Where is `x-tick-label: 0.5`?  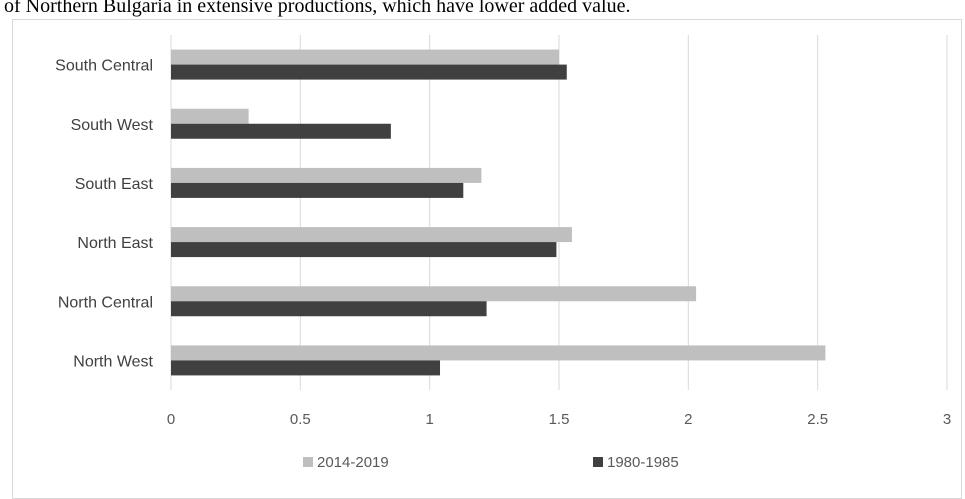 x-tick-label: 0.5 is located at coordinates (300, 419).